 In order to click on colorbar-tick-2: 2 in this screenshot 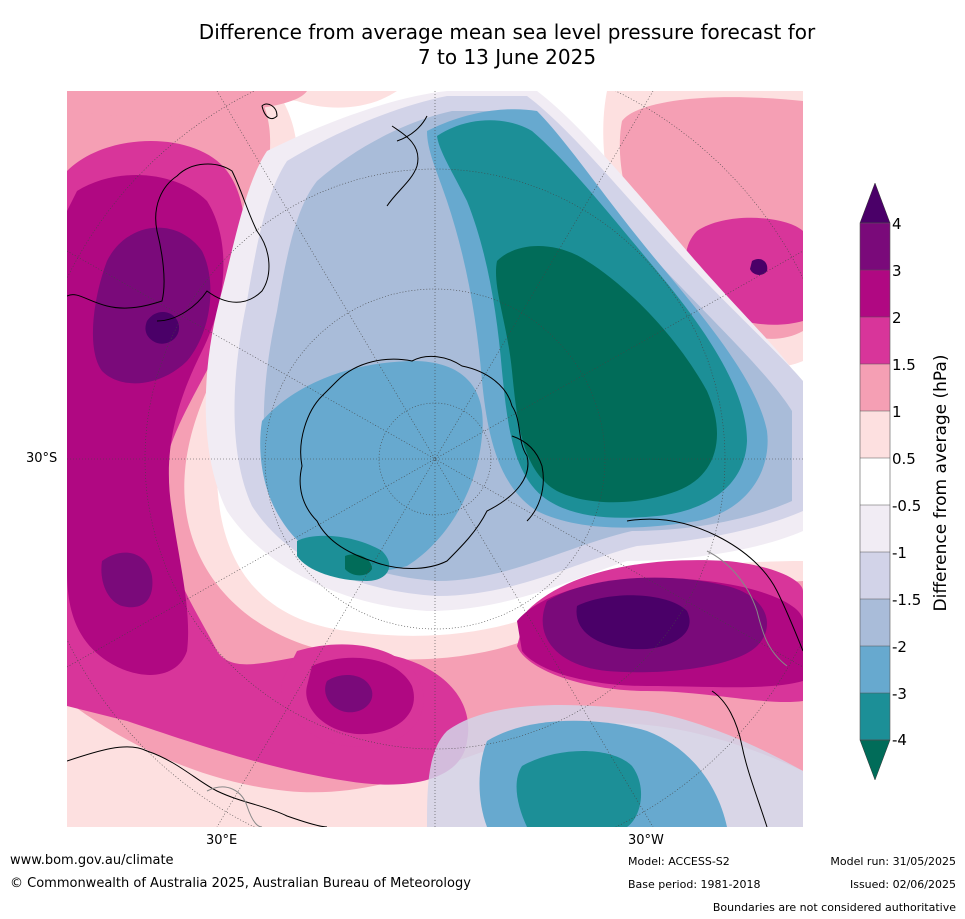, I will do `click(897, 318)`.